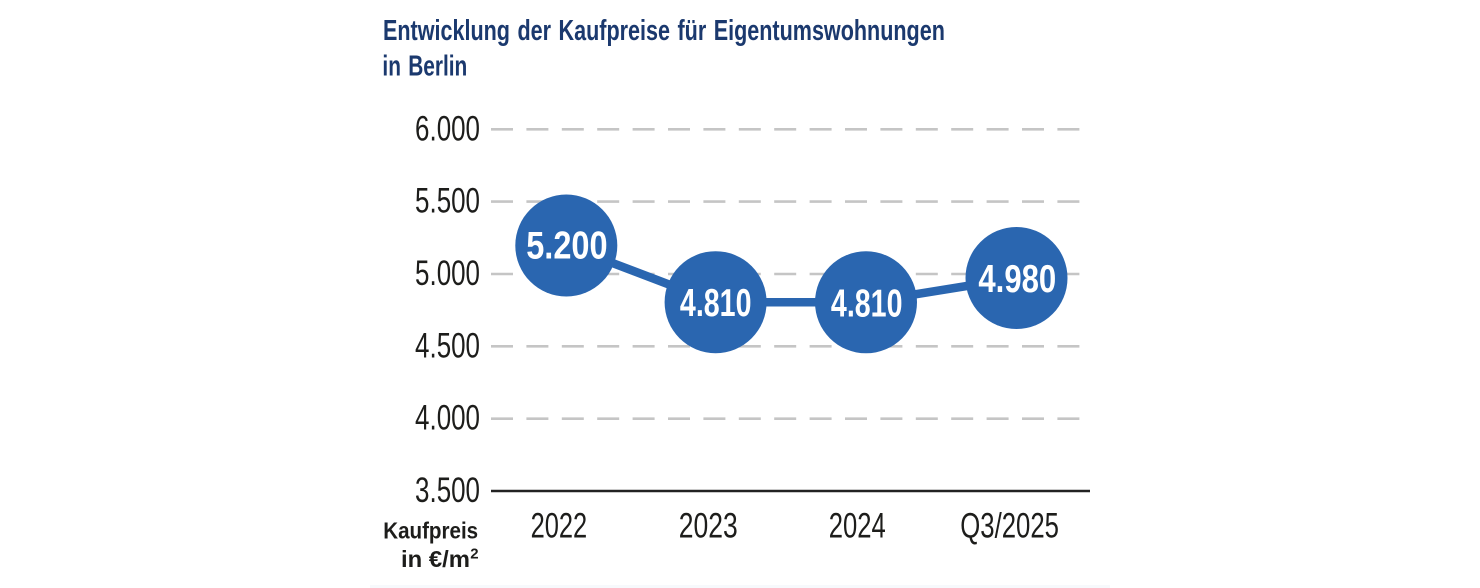 Image resolution: width=1480 pixels, height=588 pixels. What do you see at coordinates (447, 346) in the screenshot?
I see `svg-text: 4.500` at bounding box center [447, 346].